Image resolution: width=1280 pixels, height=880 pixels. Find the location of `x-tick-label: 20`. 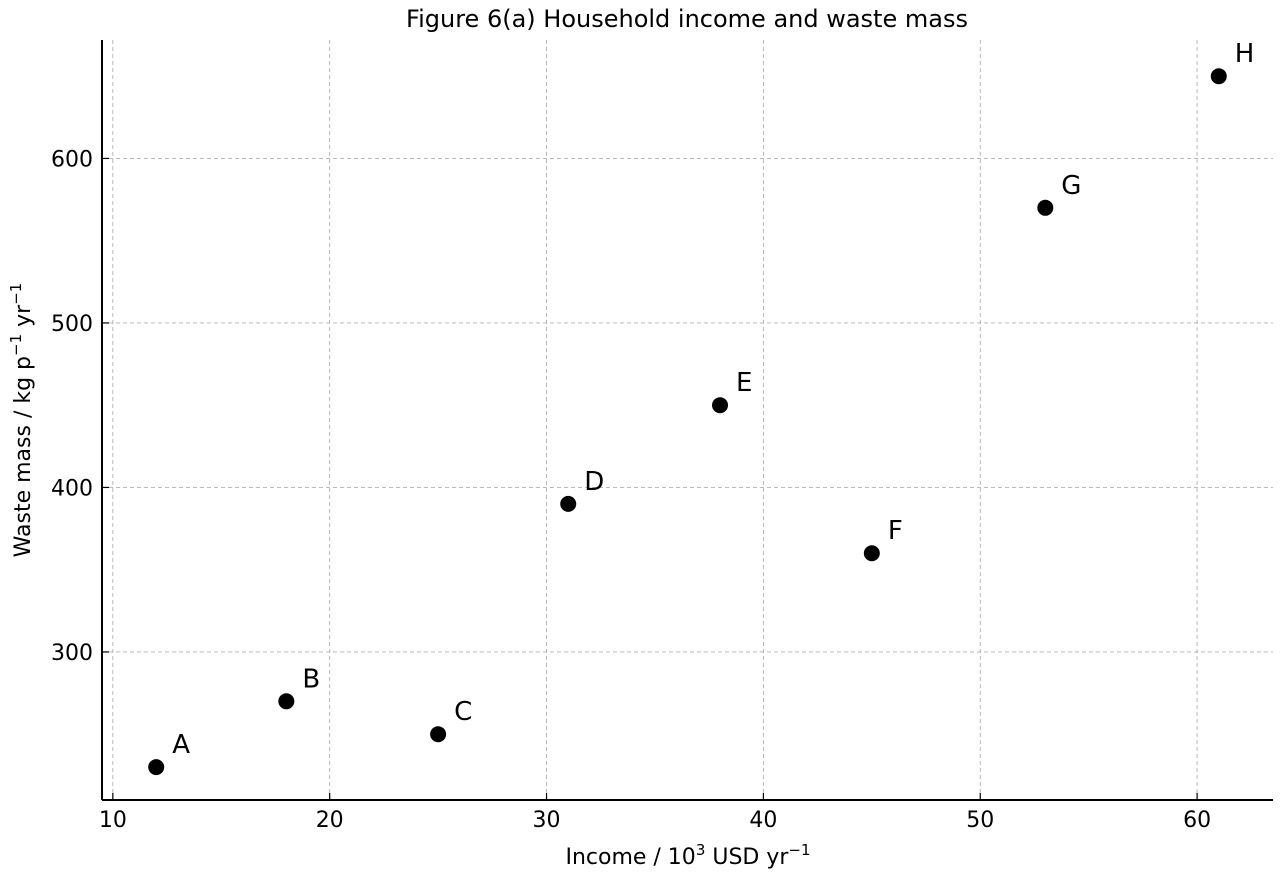

x-tick-label: 20 is located at coordinates (330, 820).